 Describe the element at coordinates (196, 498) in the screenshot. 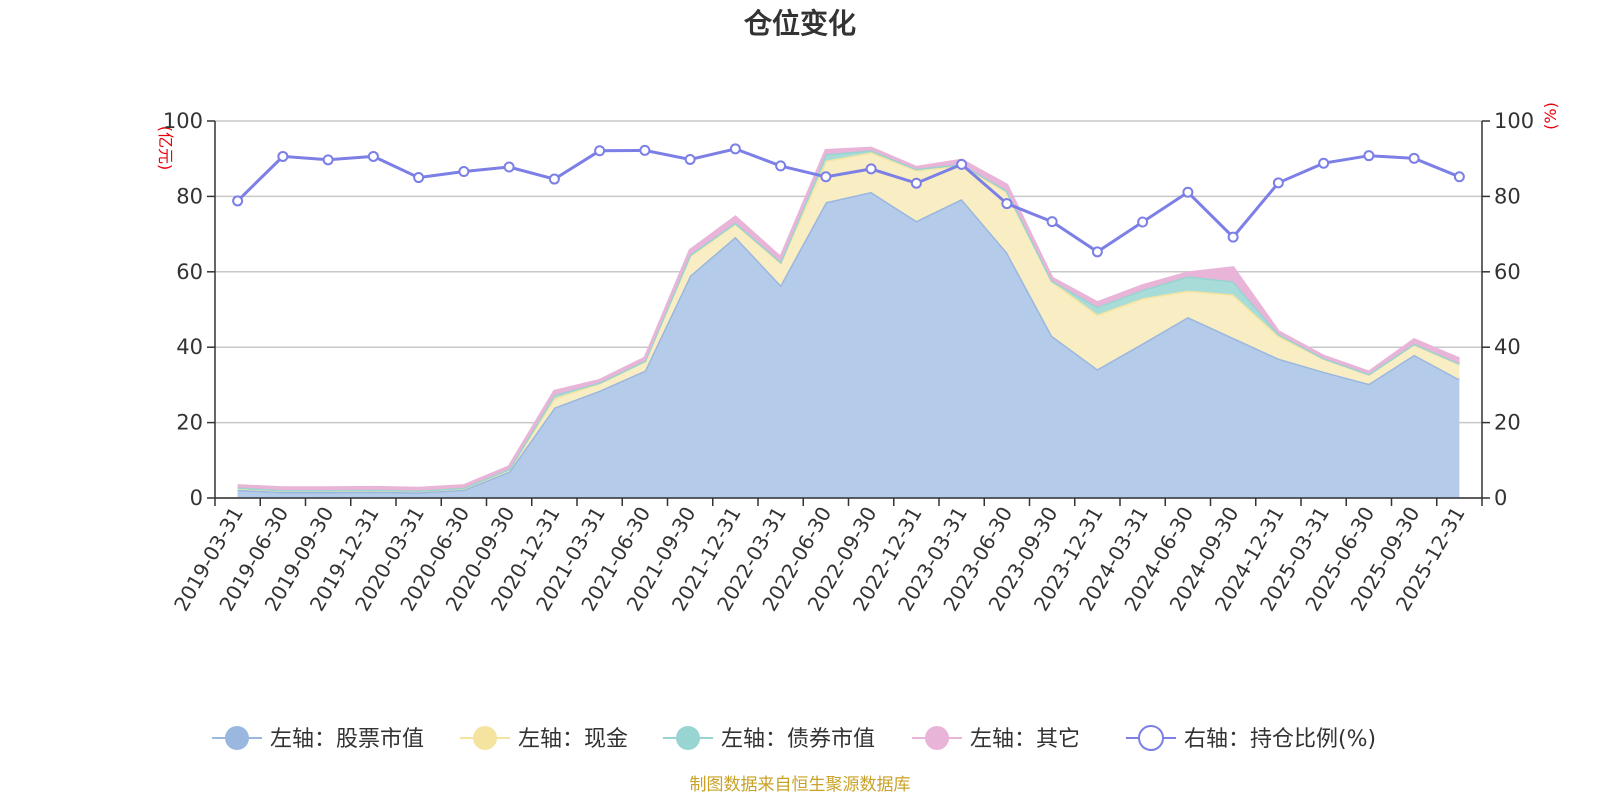

I see `left-axis-tick-label: 0` at that location.